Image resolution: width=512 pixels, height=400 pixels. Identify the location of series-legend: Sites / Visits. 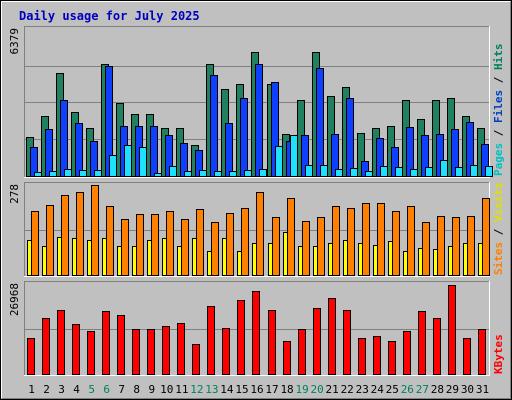
(498, 228).